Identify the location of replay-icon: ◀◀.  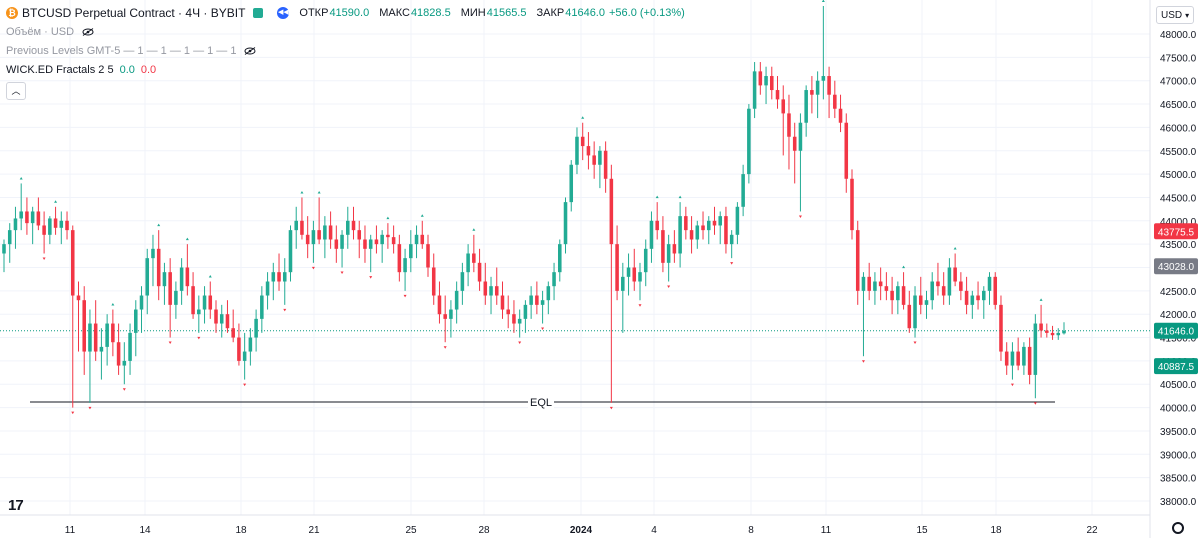
(283, 13).